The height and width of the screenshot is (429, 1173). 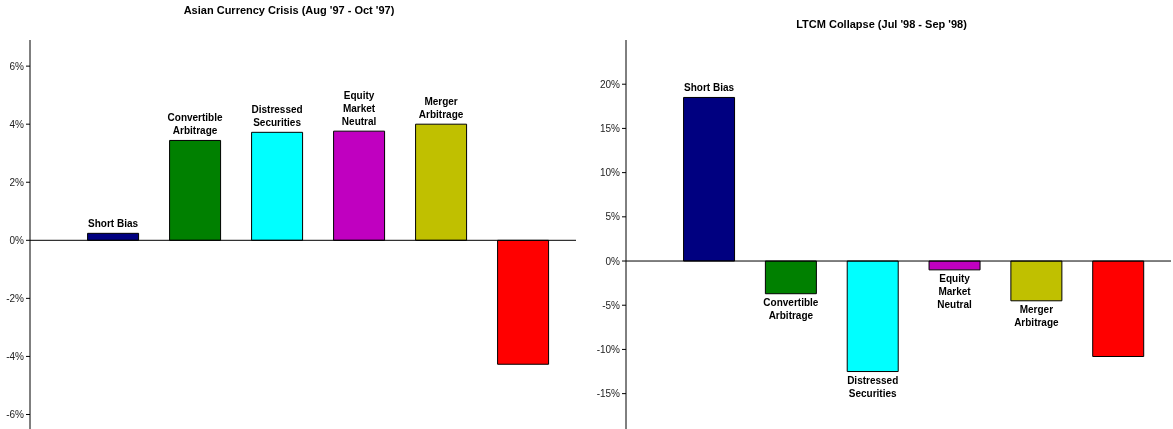 What do you see at coordinates (881, 24) in the screenshot?
I see `chart-title: LTCM Collapse (Jul '98 - Sep '98)` at bounding box center [881, 24].